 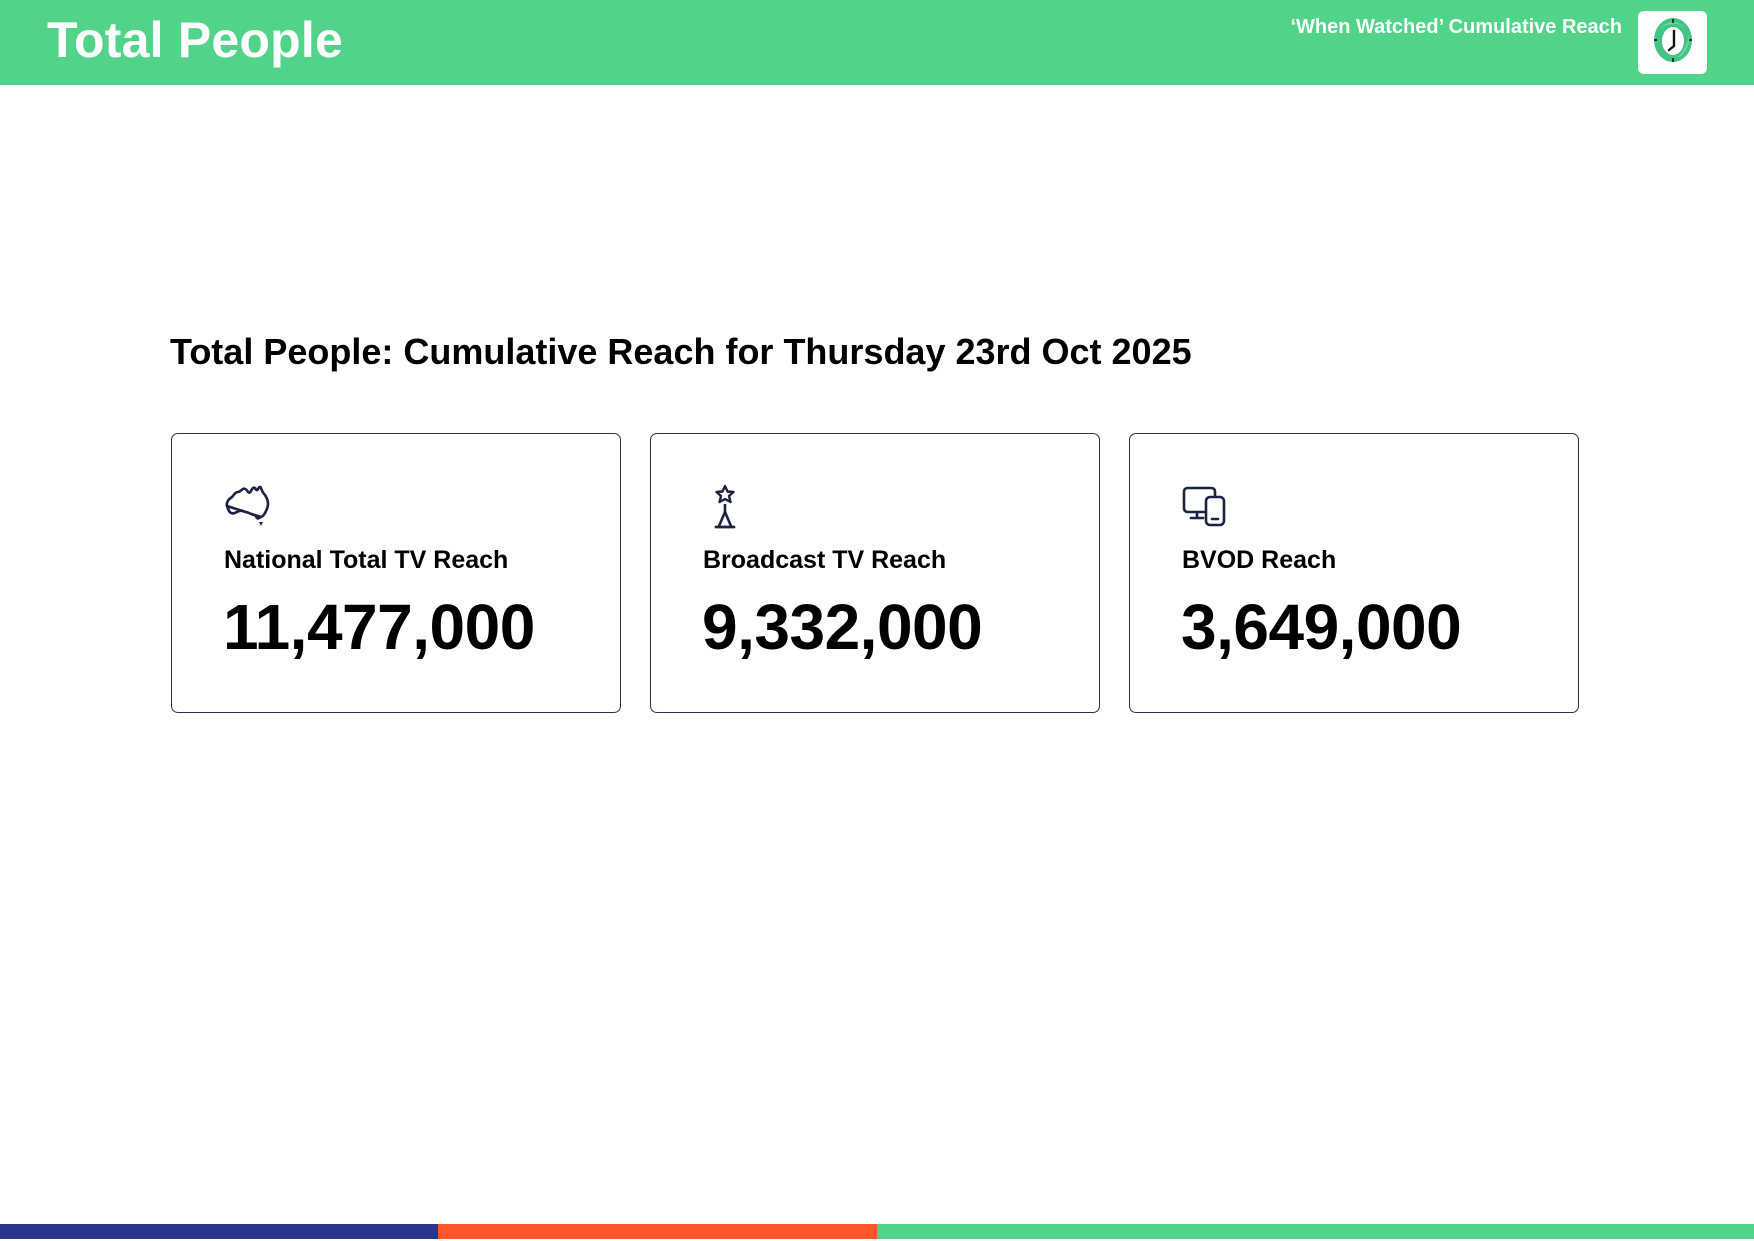 I want to click on card-value: 11,477,000, so click(x=379, y=627).